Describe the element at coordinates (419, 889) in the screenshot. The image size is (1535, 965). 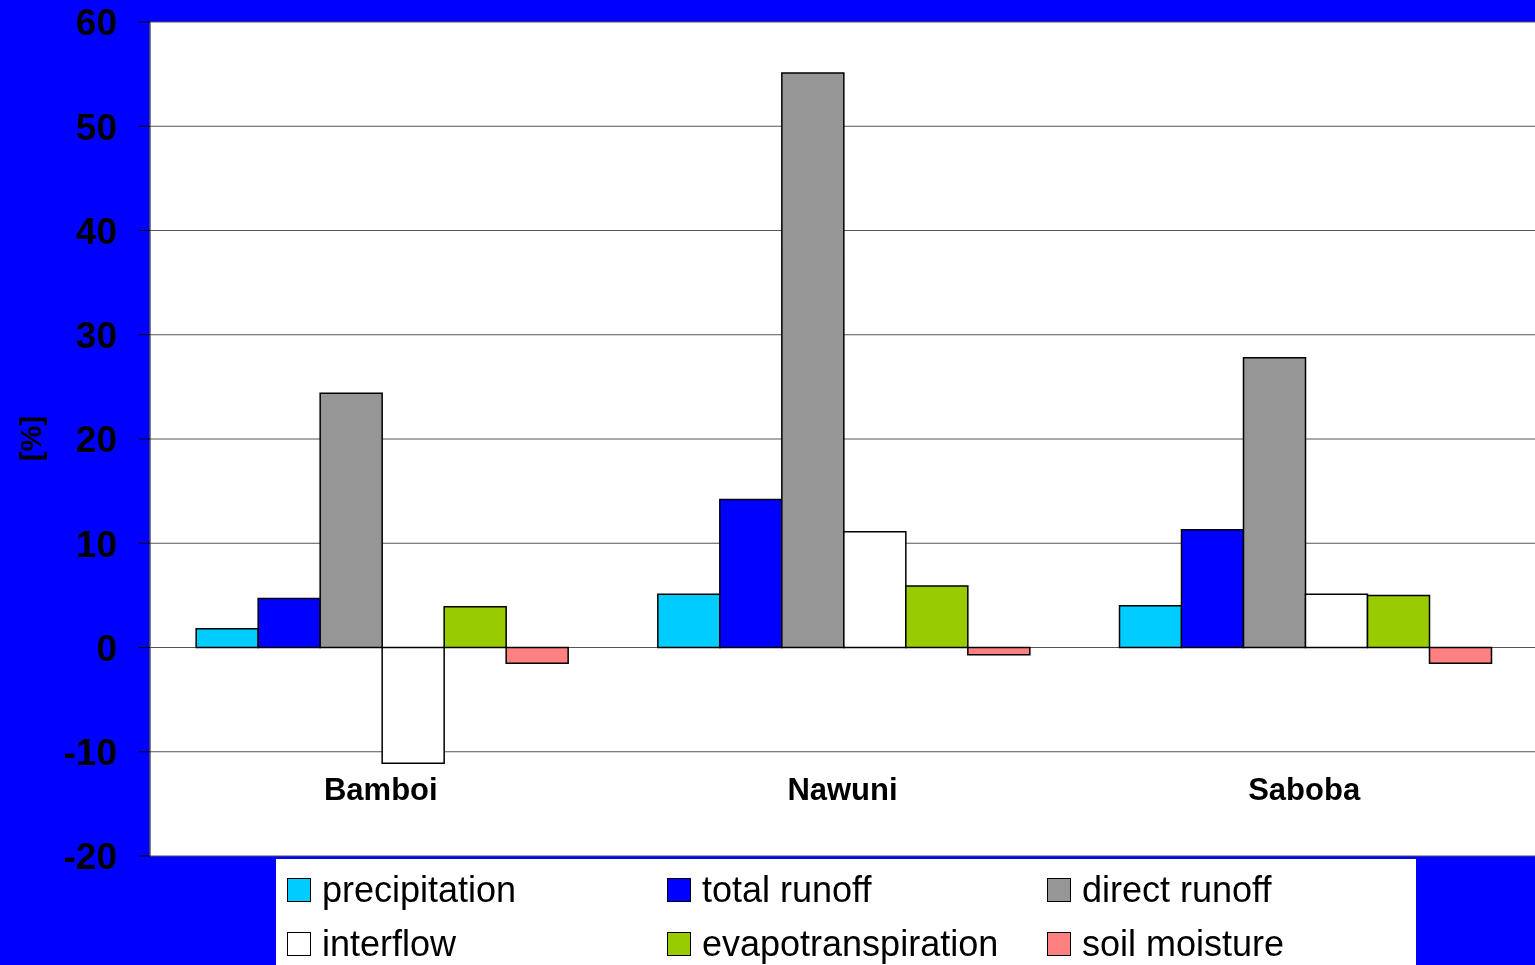
I see `legend-label: precipitation` at that location.